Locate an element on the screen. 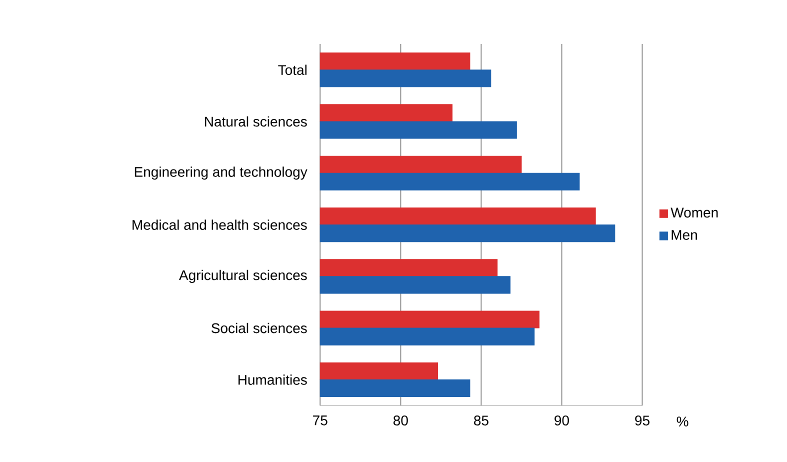 The image size is (787, 462). x-axis-title: % is located at coordinates (682, 421).